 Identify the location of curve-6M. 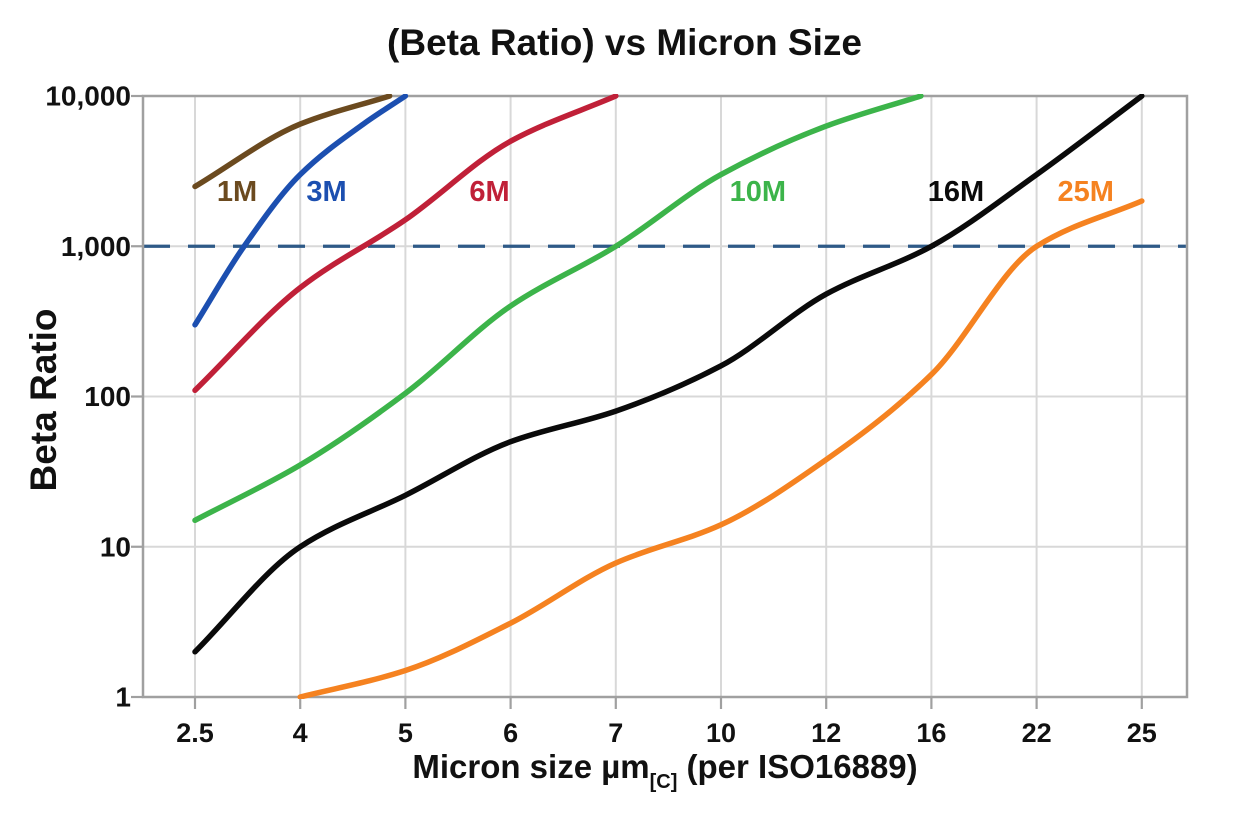
(405, 244).